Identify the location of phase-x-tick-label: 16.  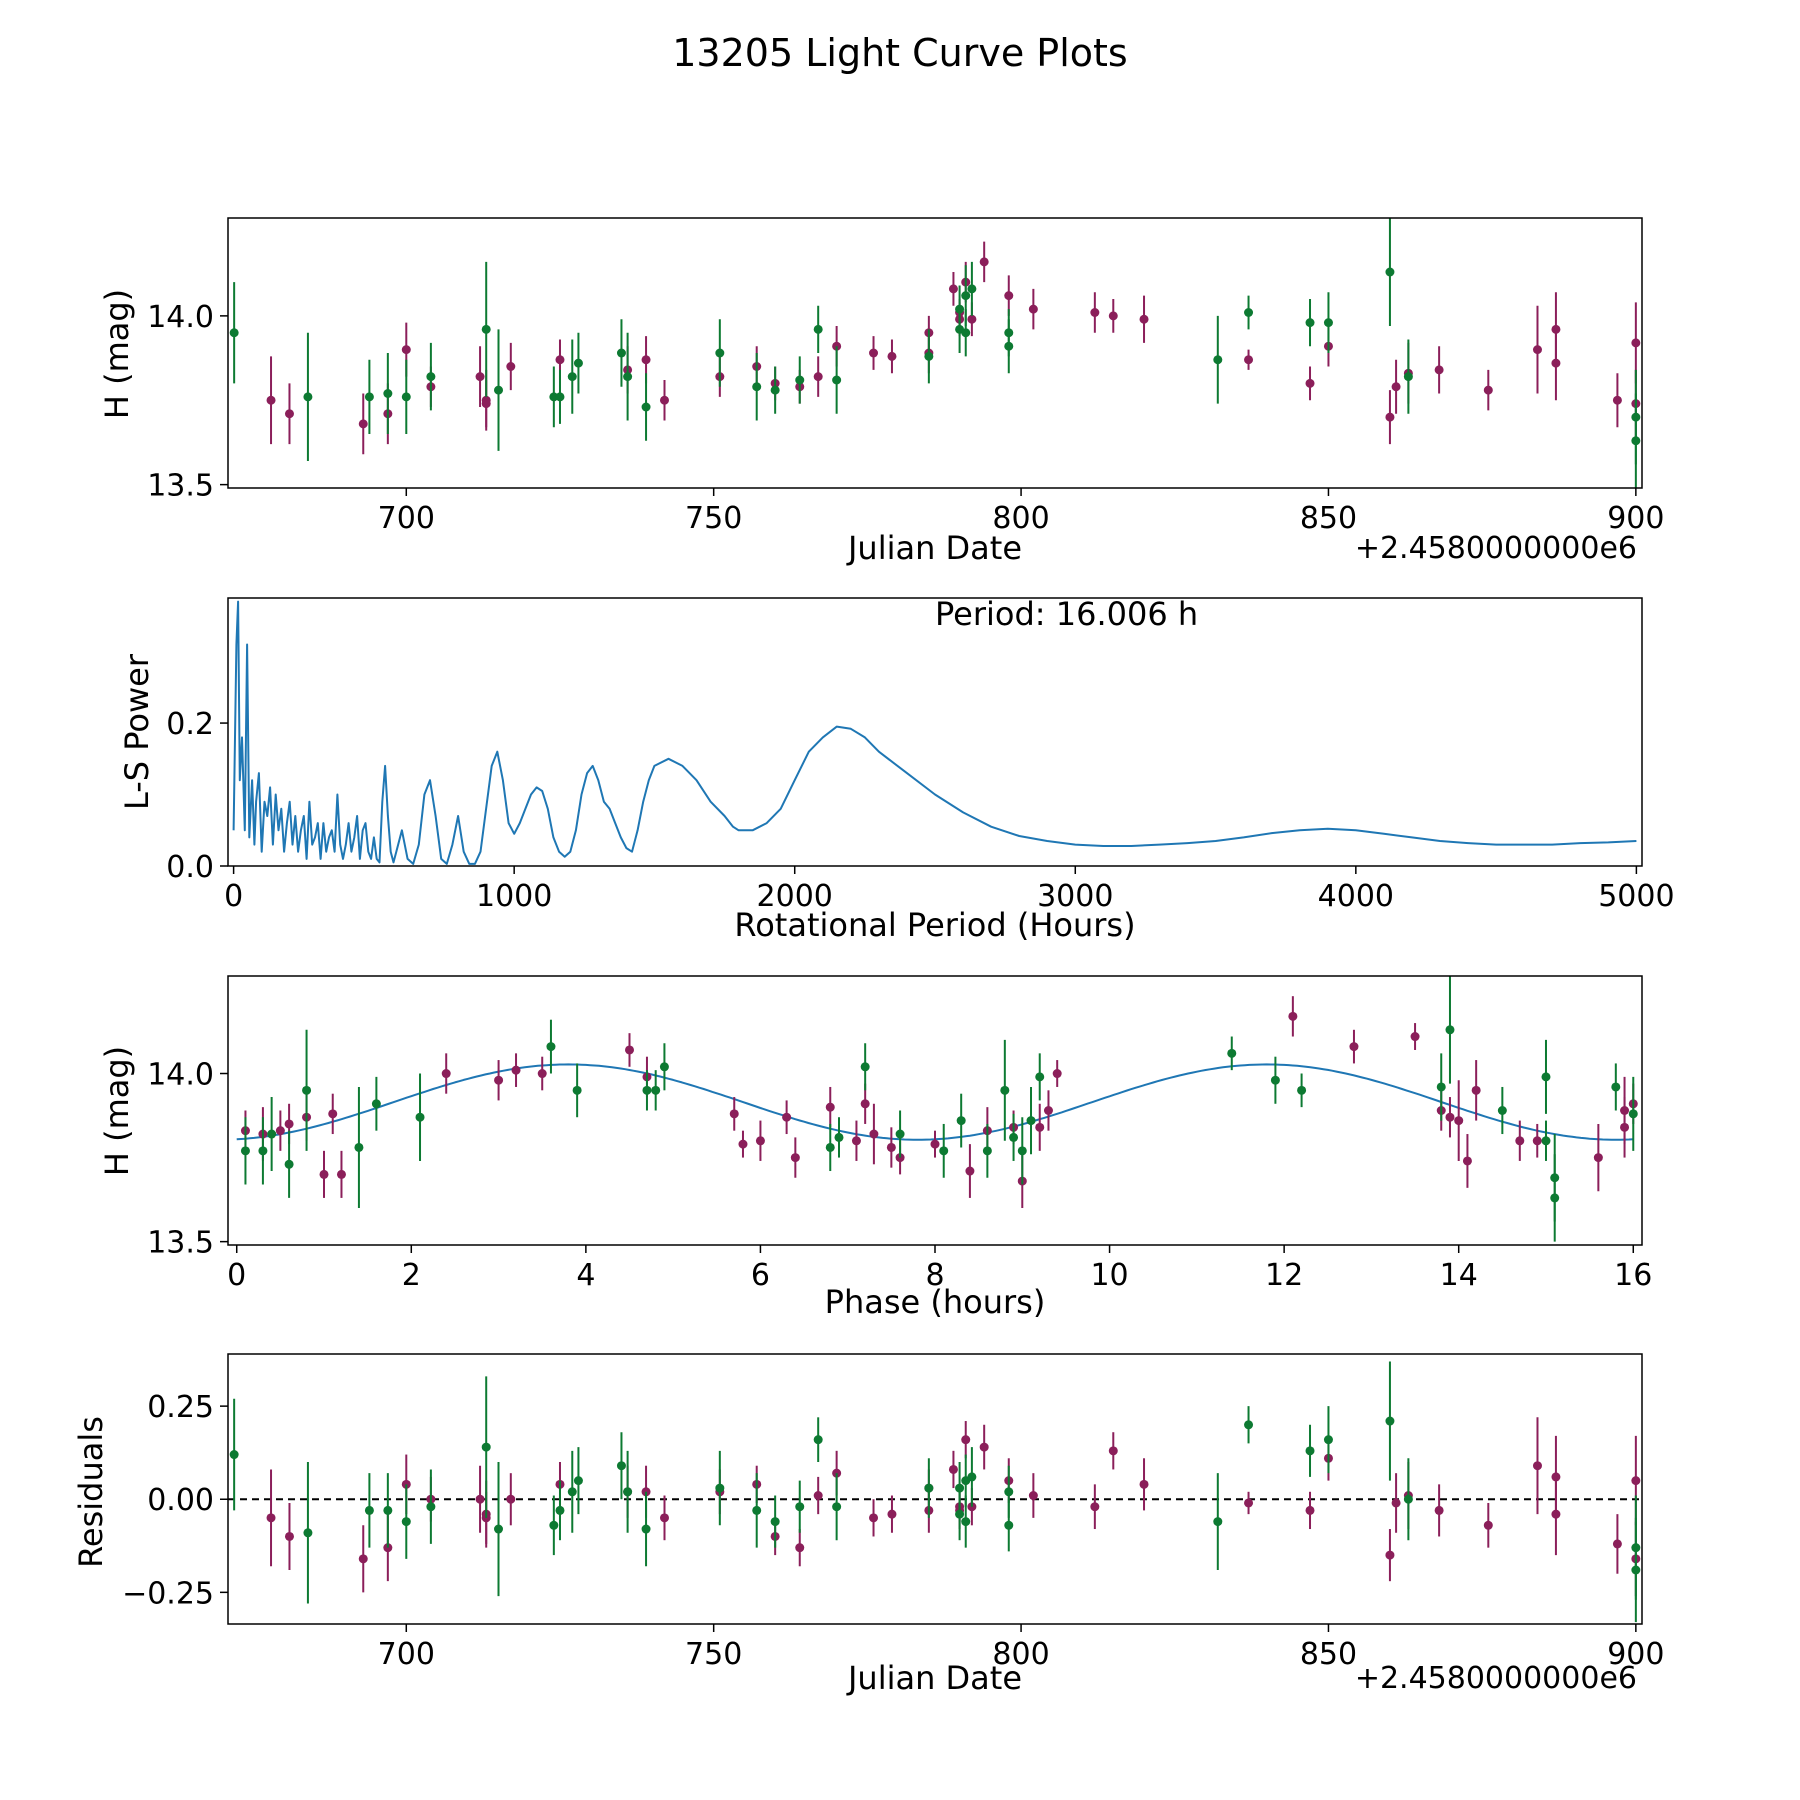
(1633, 1275).